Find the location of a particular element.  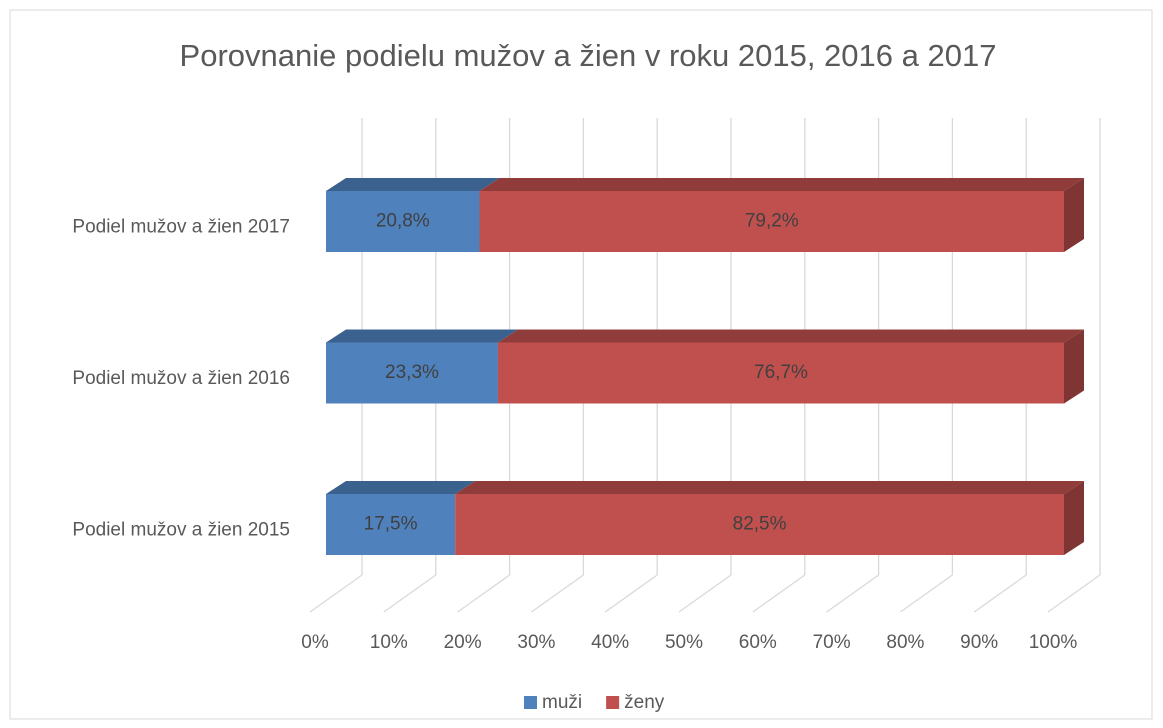

legend-label: muži is located at coordinates (562, 702).